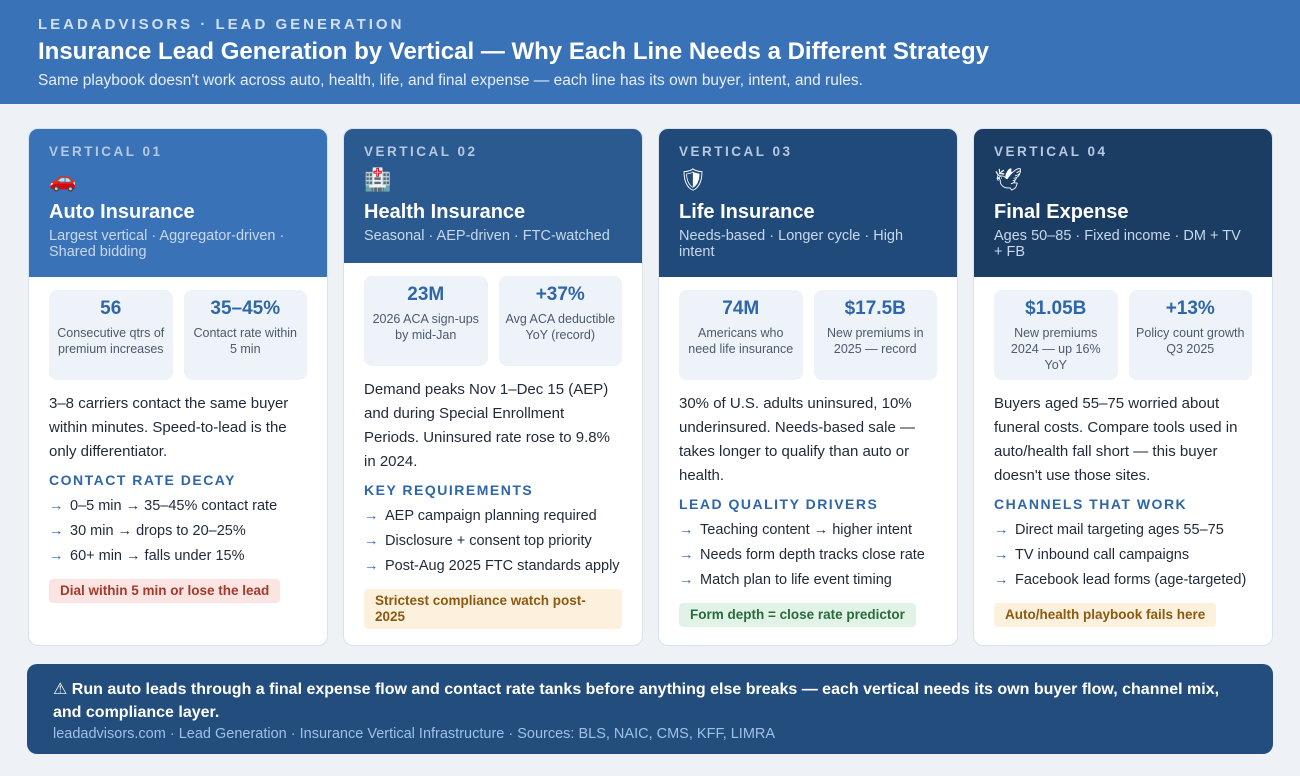 The width and height of the screenshot is (1300, 776). I want to click on vertical-label: VERTICAL 04, so click(1051, 151).